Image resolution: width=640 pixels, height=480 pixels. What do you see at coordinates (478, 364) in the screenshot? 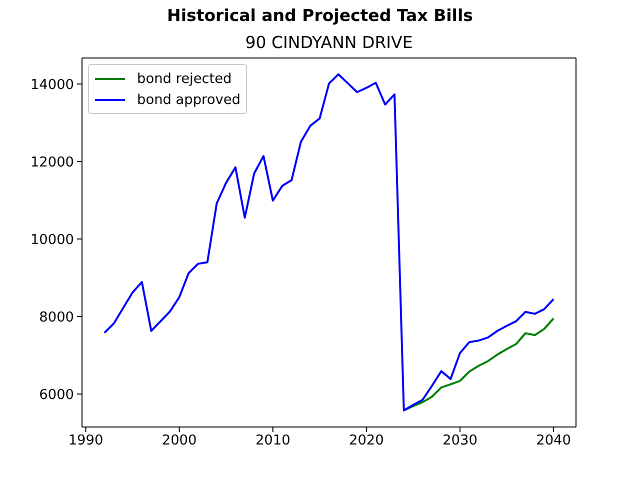
I see `line-series` at bounding box center [478, 364].